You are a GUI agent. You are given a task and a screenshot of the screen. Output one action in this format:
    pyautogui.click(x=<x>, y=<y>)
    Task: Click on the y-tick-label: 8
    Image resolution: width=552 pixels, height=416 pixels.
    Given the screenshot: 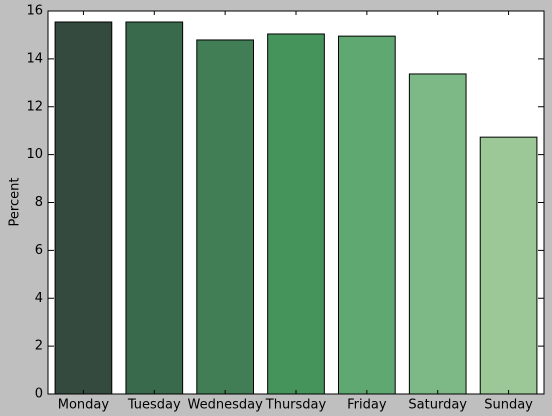 What is the action you would take?
    pyautogui.click(x=39, y=202)
    